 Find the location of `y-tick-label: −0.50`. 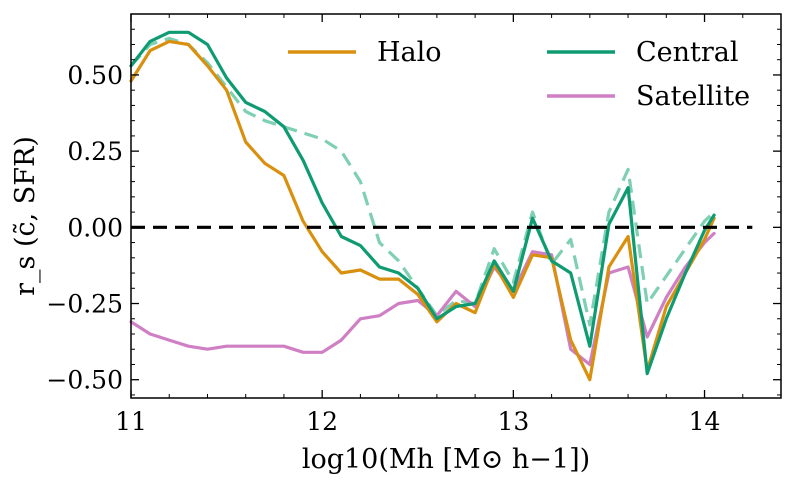

y-tick-label: −0.50 is located at coordinates (84, 380).